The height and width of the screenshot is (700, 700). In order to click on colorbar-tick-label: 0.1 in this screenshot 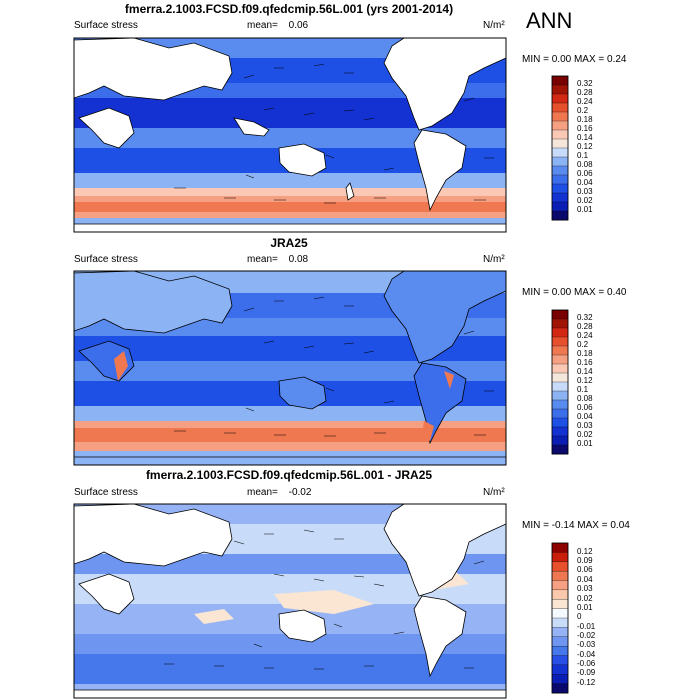, I will do `click(583, 155)`.